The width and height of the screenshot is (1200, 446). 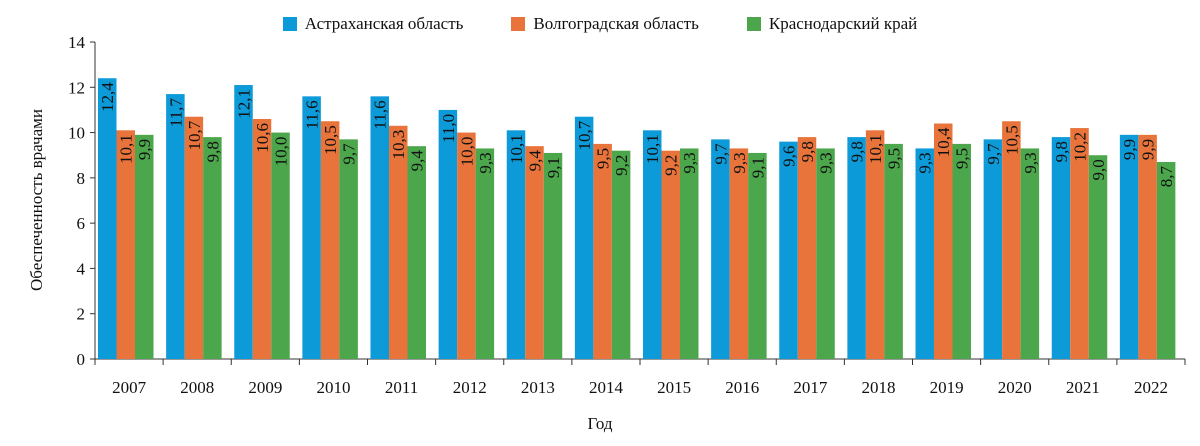 I want to click on data-label-2: 9,2, so click(x=671, y=165).